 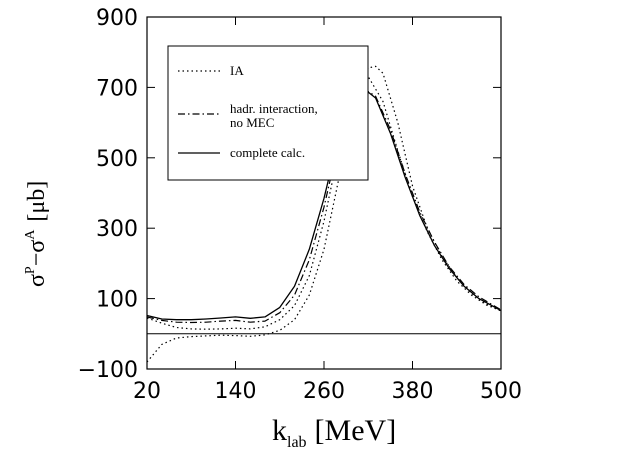 What do you see at coordinates (30, 234) in the screenshot?
I see `y-axis-title-sup2: A` at bounding box center [30, 234].